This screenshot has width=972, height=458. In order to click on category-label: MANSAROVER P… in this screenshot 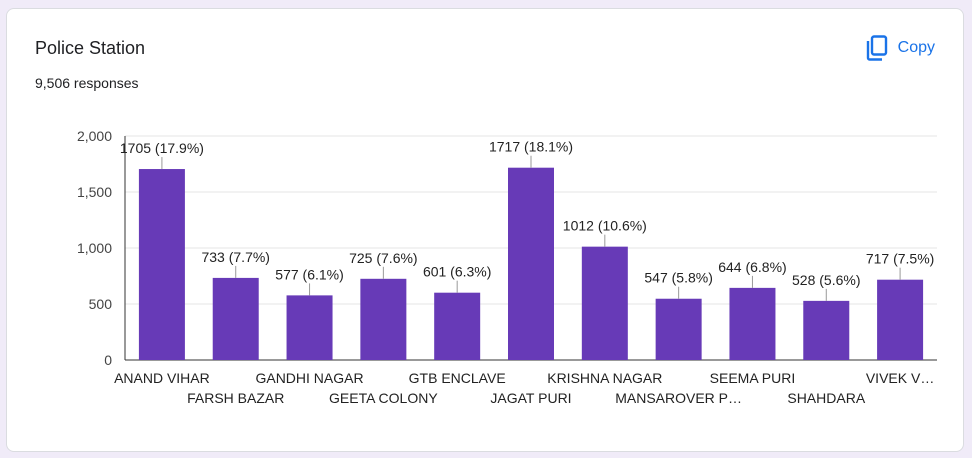, I will do `click(678, 398)`.